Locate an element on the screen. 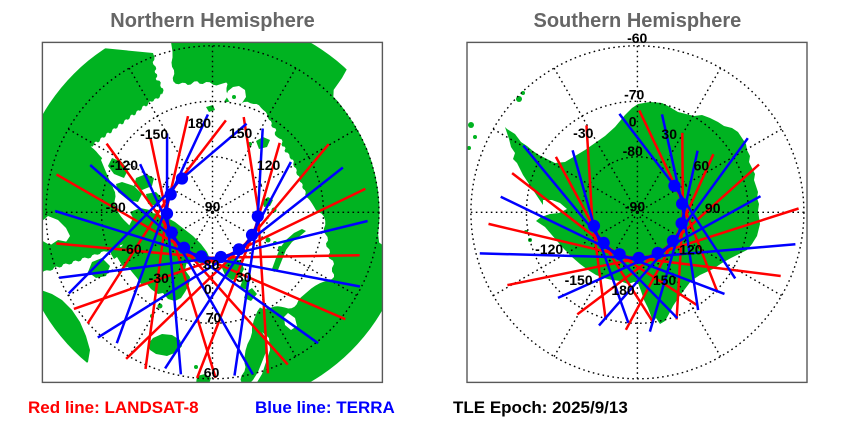  svg-text: 80 is located at coordinates (212, 265).